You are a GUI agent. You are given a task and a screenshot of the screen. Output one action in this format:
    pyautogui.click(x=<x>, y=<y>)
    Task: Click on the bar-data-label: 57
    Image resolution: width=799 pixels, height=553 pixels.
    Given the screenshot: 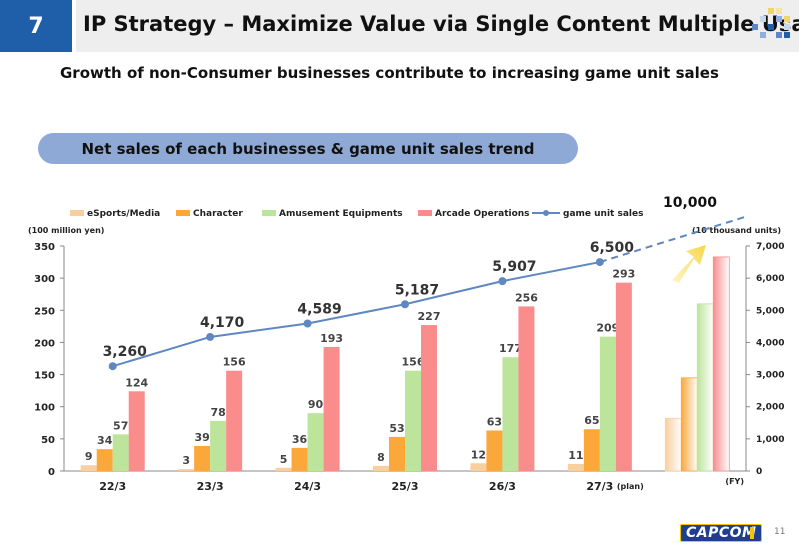 What is the action you would take?
    pyautogui.click(x=120, y=425)
    